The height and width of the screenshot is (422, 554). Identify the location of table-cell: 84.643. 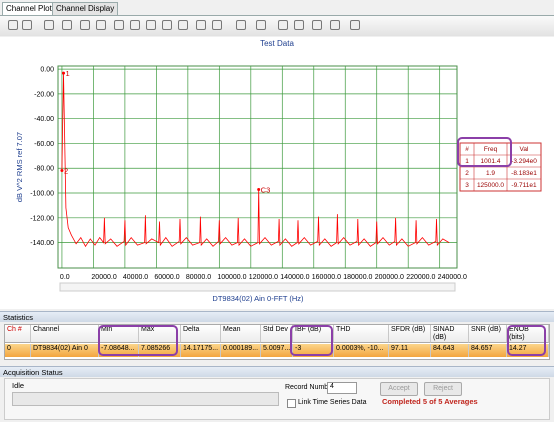
(450, 350).